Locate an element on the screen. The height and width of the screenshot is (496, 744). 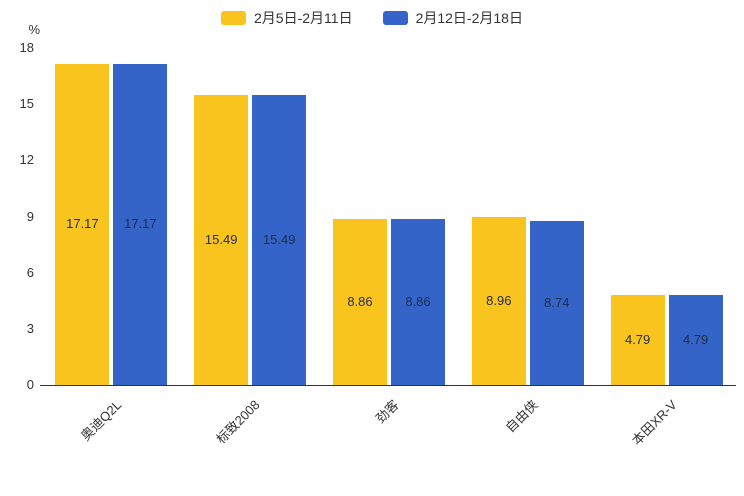
y-axis-tick-label: 12 is located at coordinates (26, 160).